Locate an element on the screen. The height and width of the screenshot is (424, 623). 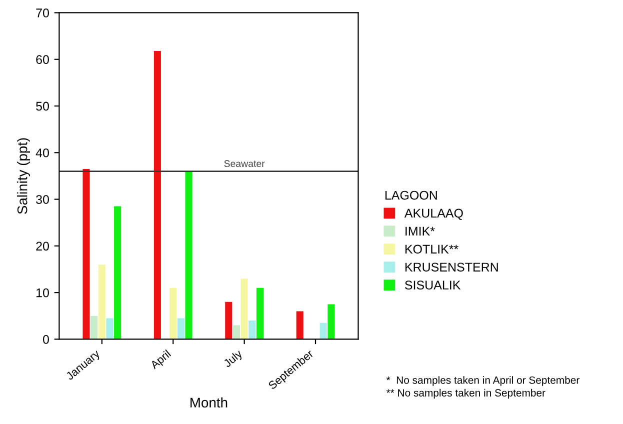
legend-label: IMIK* is located at coordinates (420, 231).